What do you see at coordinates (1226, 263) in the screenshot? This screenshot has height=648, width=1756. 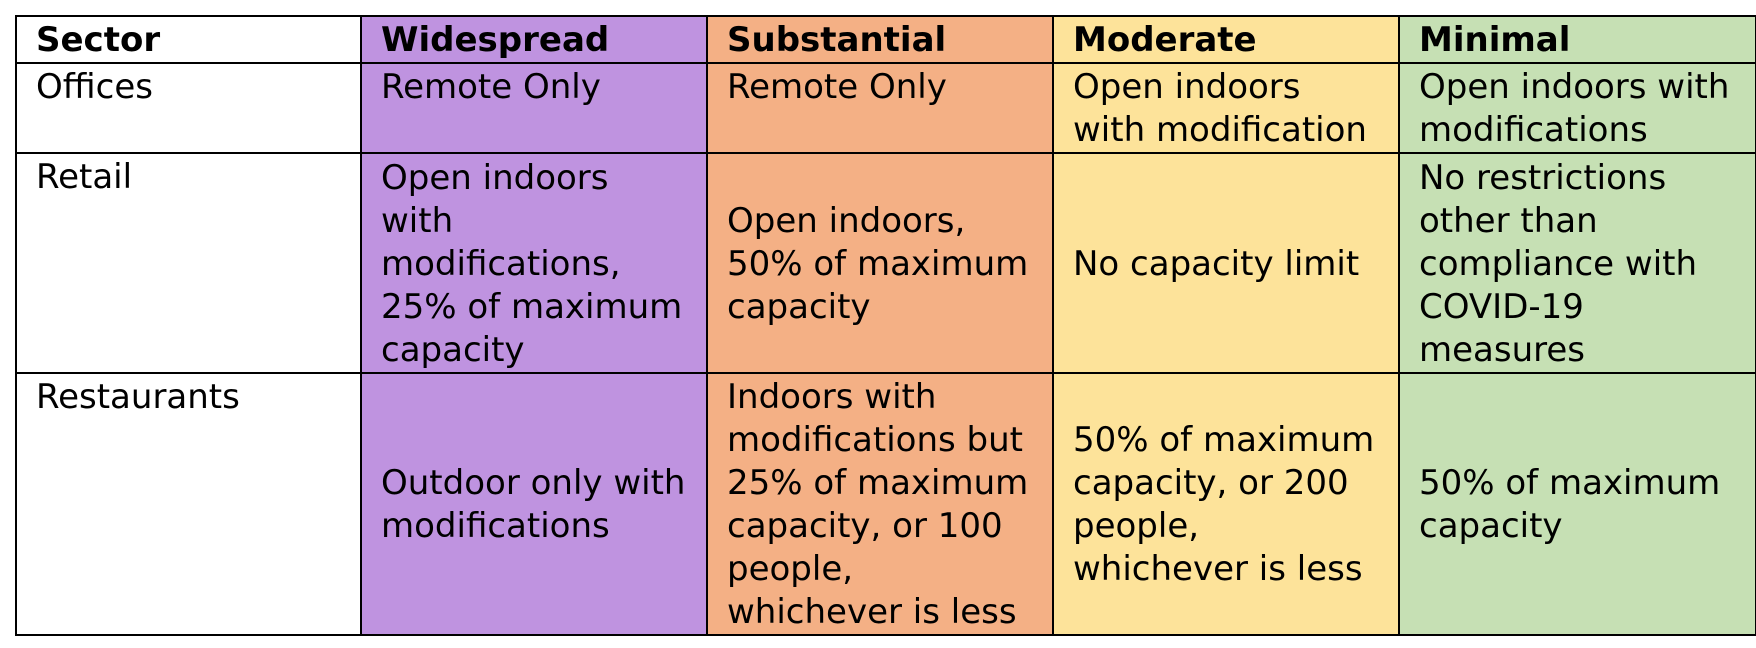 I see `cell-retail-moderate: No capacity limit` at bounding box center [1226, 263].